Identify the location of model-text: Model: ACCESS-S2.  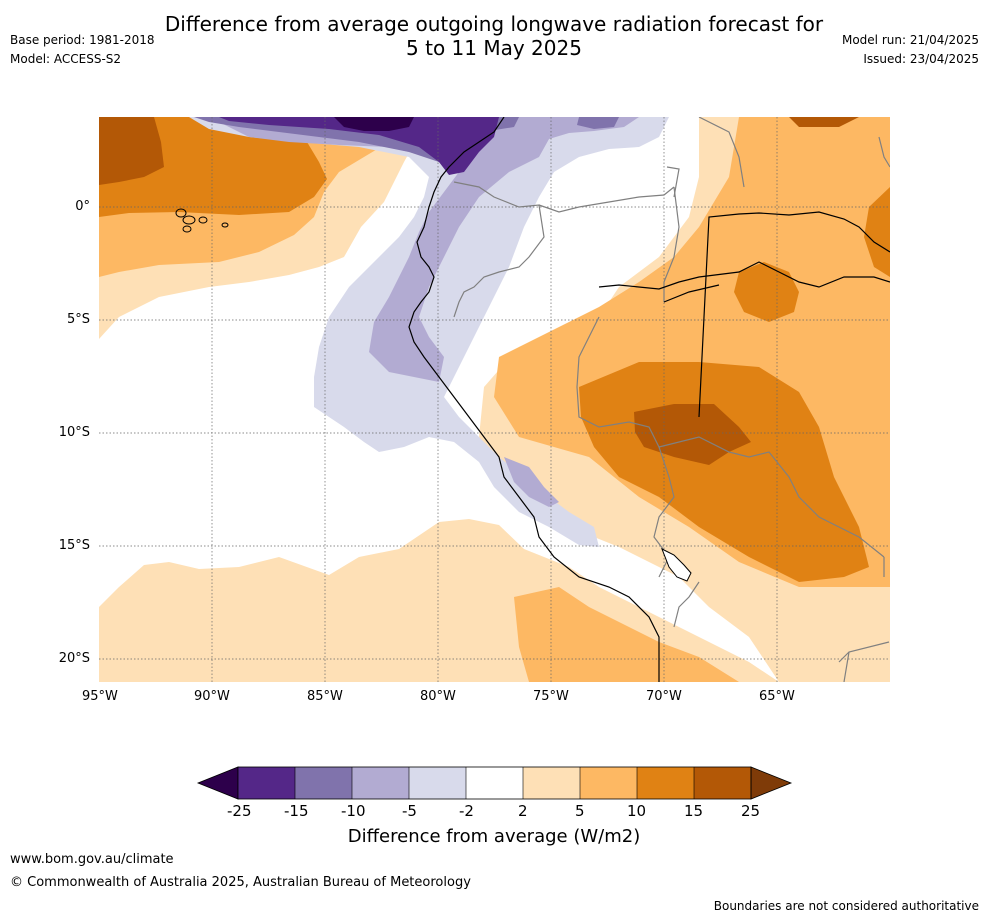
(66, 59).